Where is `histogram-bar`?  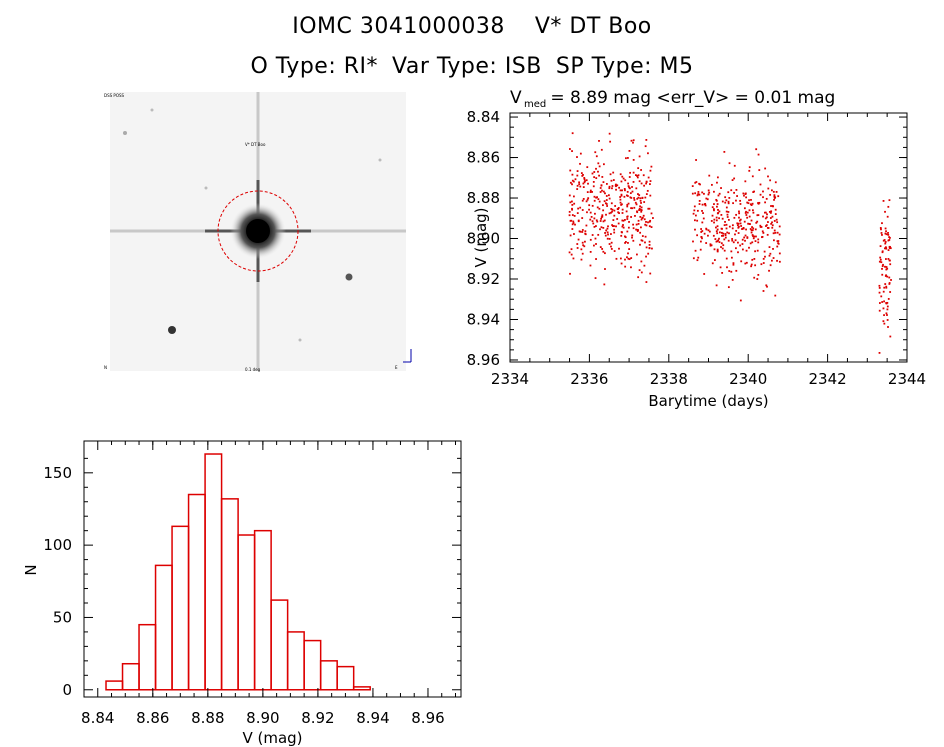
histogram-bar is located at coordinates (213, 572).